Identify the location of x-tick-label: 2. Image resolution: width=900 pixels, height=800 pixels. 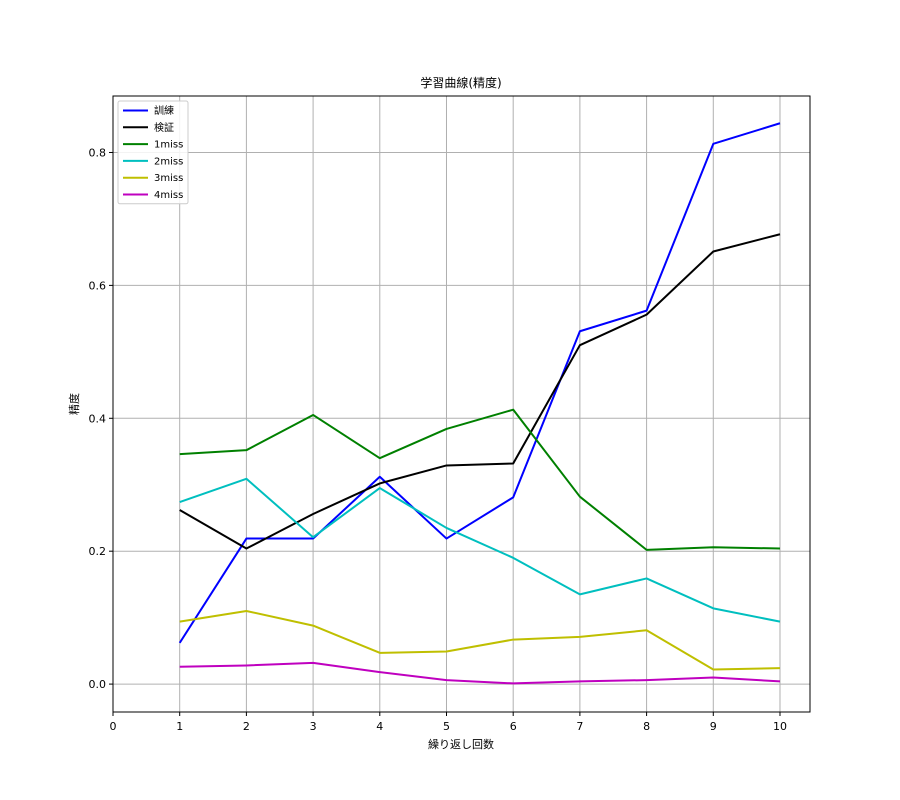
(246, 726).